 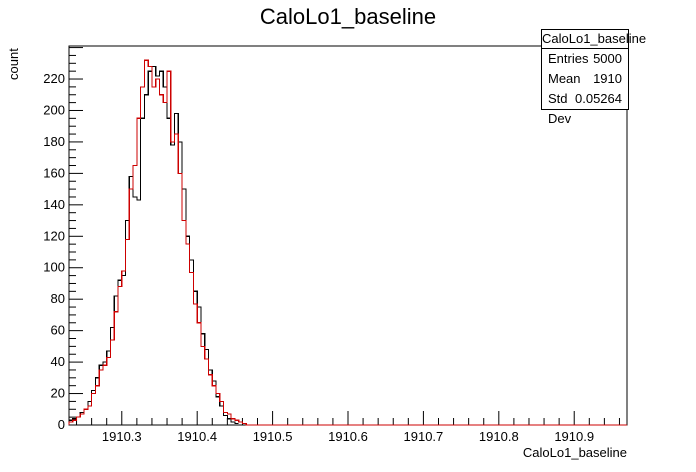 What do you see at coordinates (499, 436) in the screenshot?
I see `x-tick-label: 1910.8` at bounding box center [499, 436].